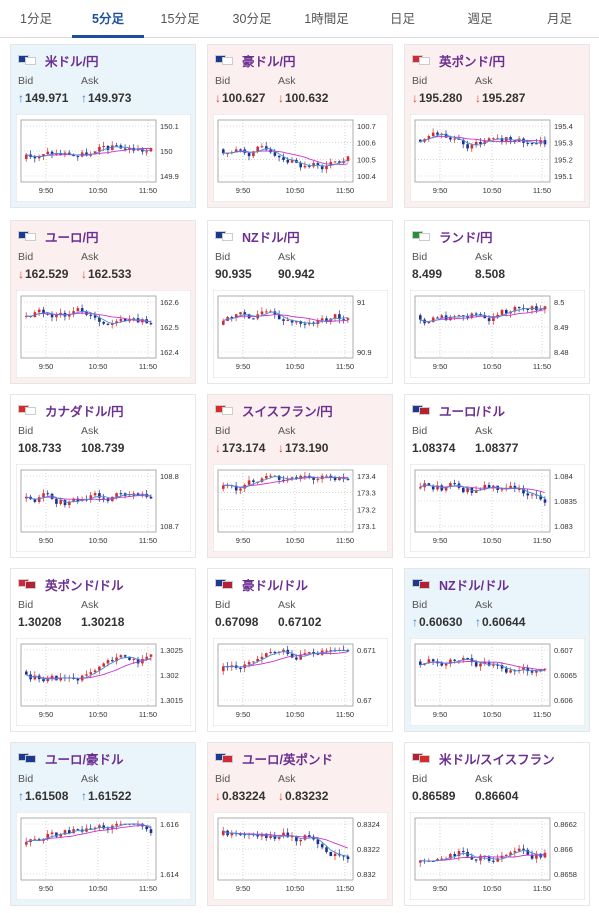  I want to click on currency-pair-link: 米ドル/円, so click(72, 61).